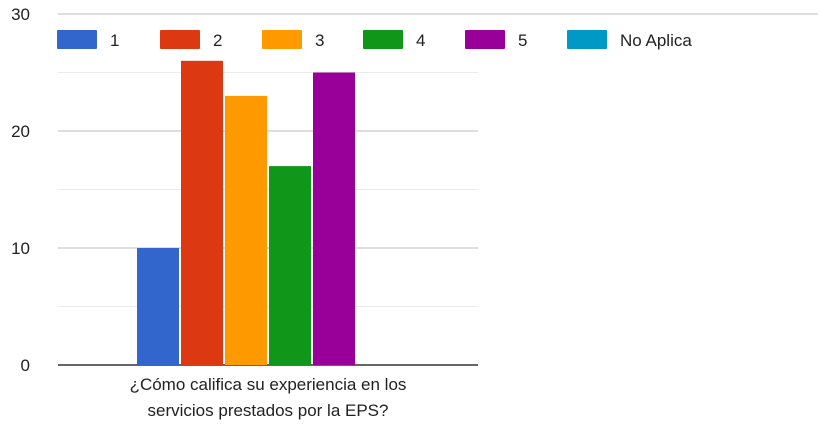  Describe the element at coordinates (25, 365) in the screenshot. I see `y-tick-label: 0` at that location.